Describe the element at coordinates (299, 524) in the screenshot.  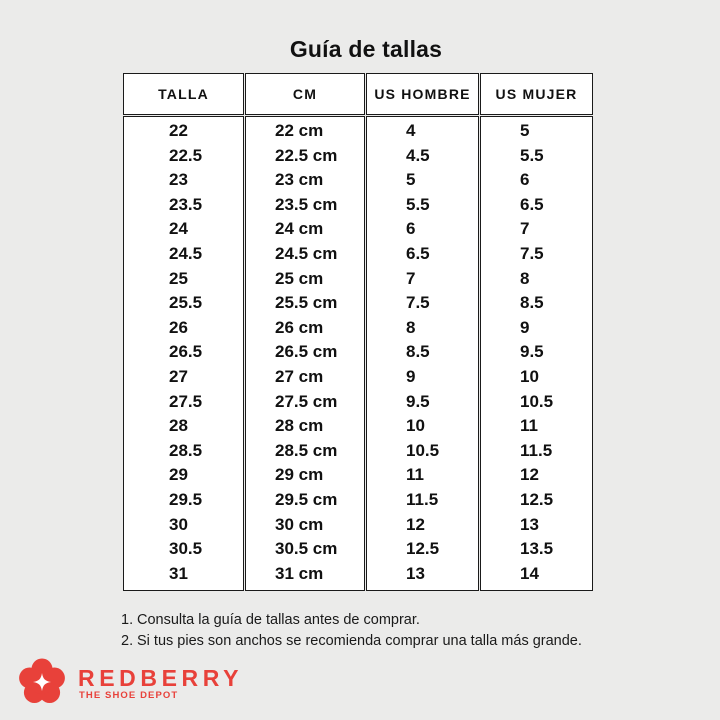
I see `cell-cm: 30 cm` at that location.